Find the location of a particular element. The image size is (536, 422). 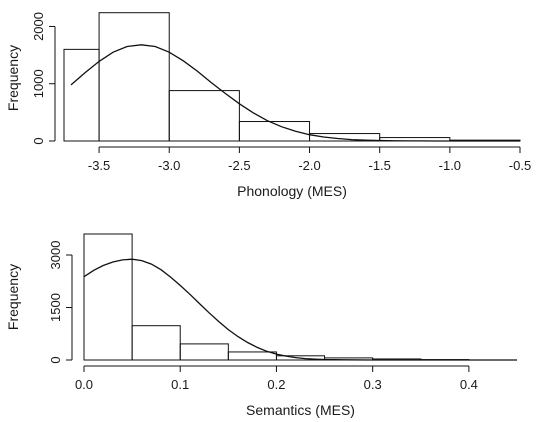

semantics-x-tick-label: 0.3 is located at coordinates (373, 384).